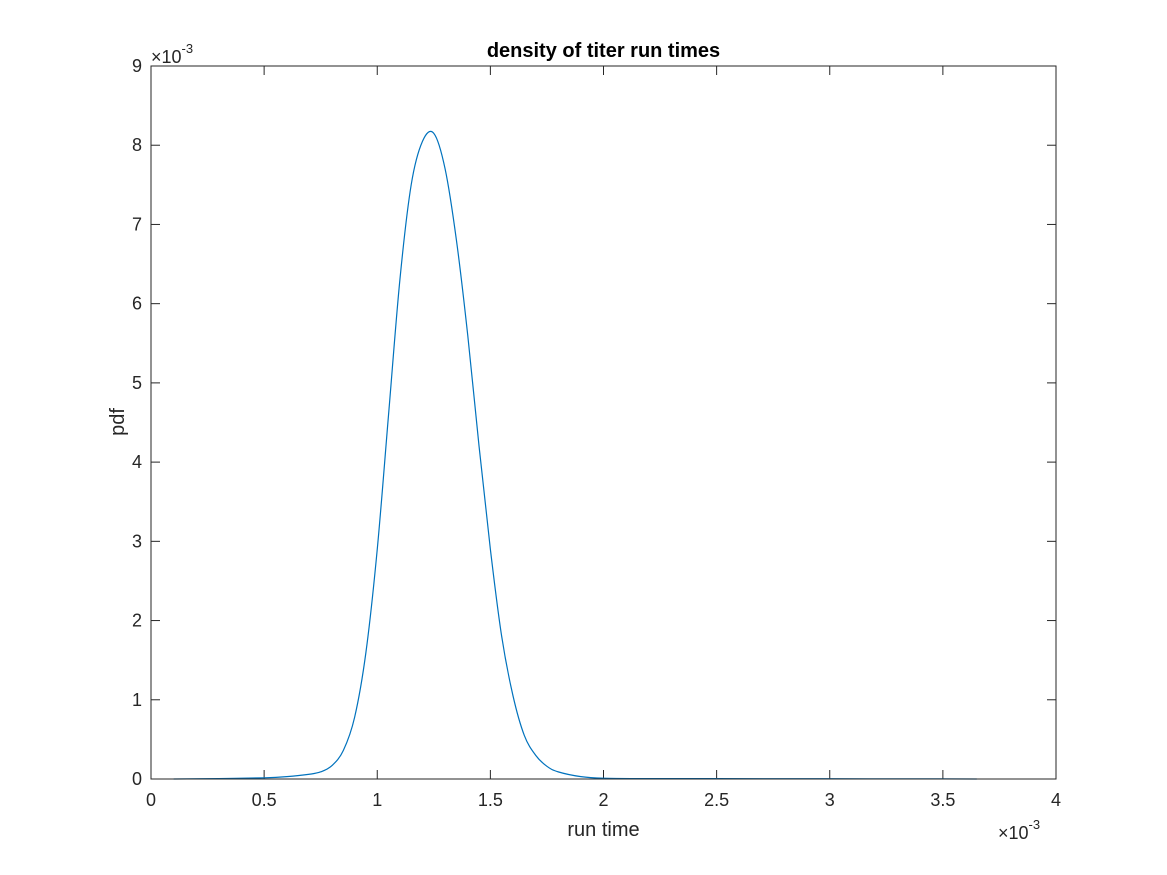  What do you see at coordinates (188, 48) in the screenshot?
I see `y-exponent-power: -3` at bounding box center [188, 48].